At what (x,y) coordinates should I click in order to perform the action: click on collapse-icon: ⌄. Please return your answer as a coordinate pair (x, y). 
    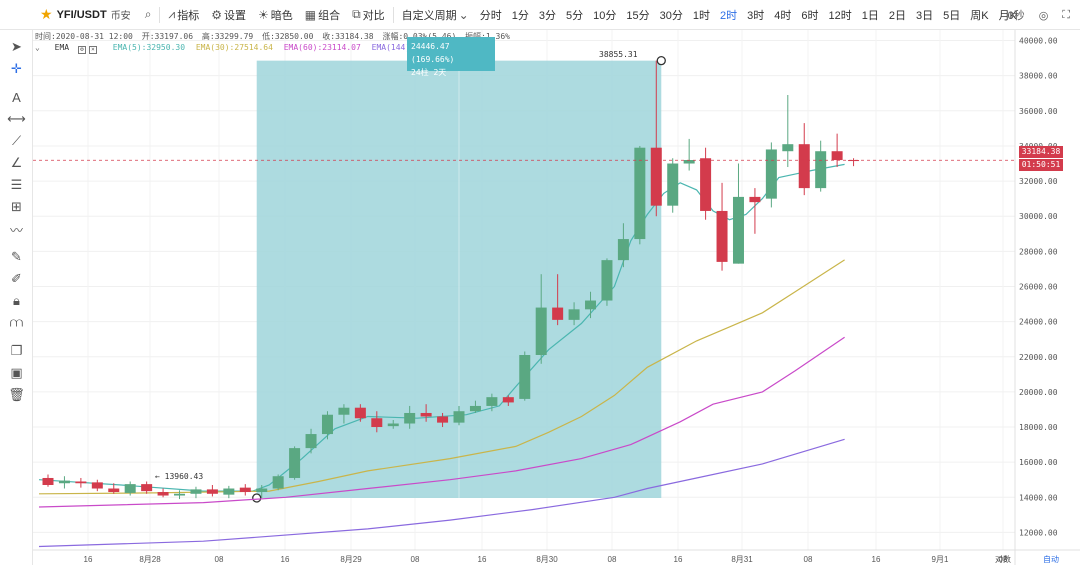
    Looking at the image, I should click on (37, 47).